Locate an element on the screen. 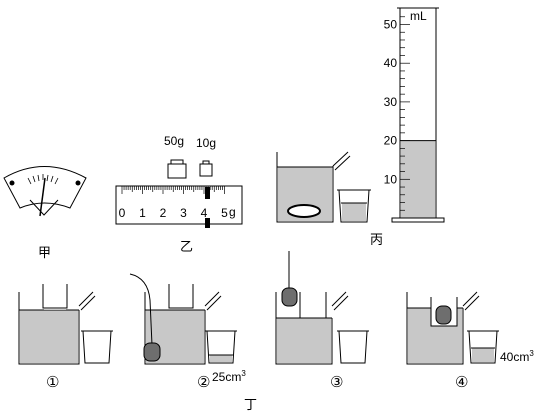 The image size is (540, 413). step-3-marker: ③ is located at coordinates (337, 382).